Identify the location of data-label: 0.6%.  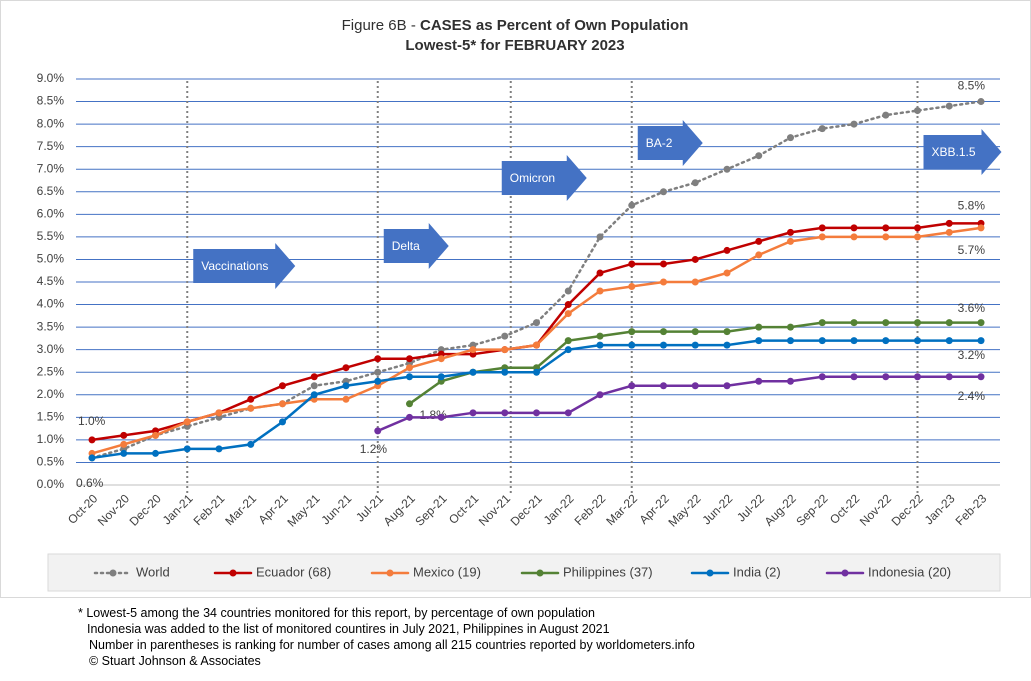
(90, 483).